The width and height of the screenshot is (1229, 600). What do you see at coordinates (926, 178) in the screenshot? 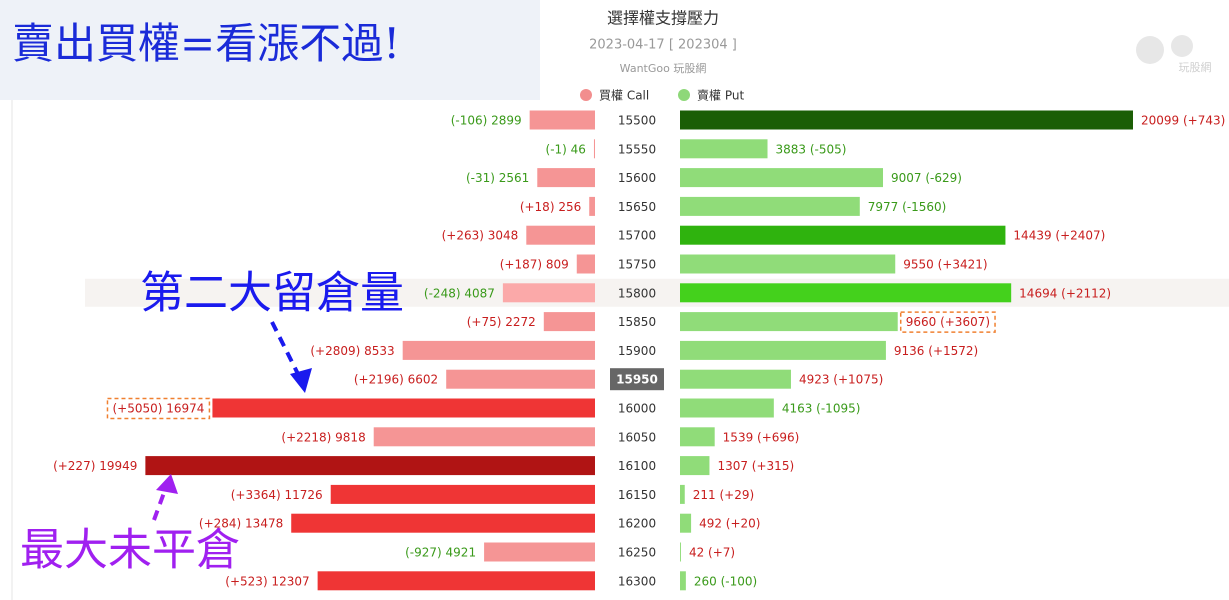
I see `value-label: 9007 (-629)` at bounding box center [926, 178].